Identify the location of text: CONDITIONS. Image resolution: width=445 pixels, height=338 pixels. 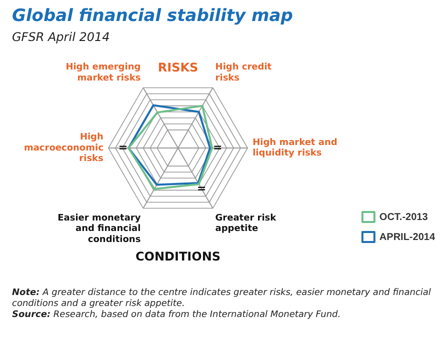
(178, 257).